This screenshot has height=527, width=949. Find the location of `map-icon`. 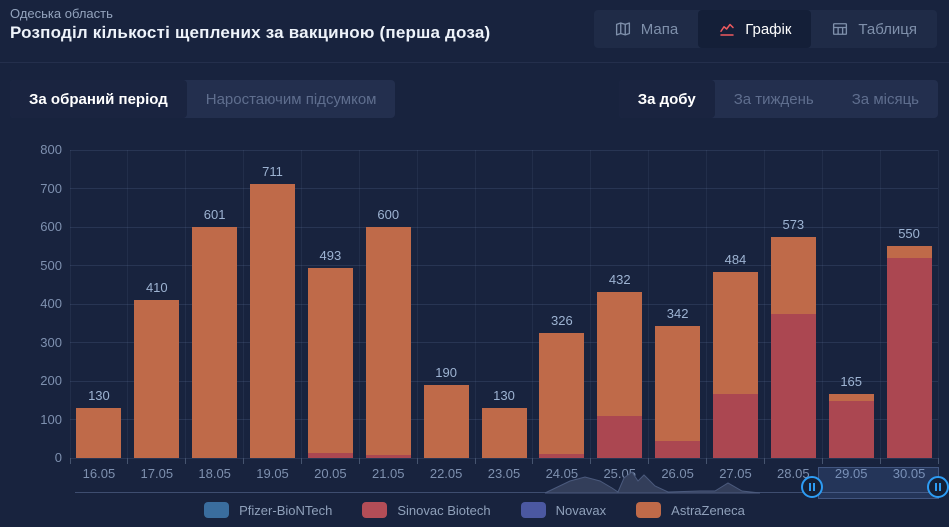

map-icon is located at coordinates (623, 29).